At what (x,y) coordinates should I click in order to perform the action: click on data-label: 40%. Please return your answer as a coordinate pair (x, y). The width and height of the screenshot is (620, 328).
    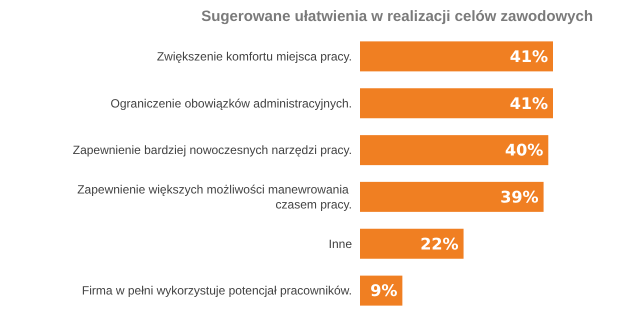
    Looking at the image, I should click on (524, 150).